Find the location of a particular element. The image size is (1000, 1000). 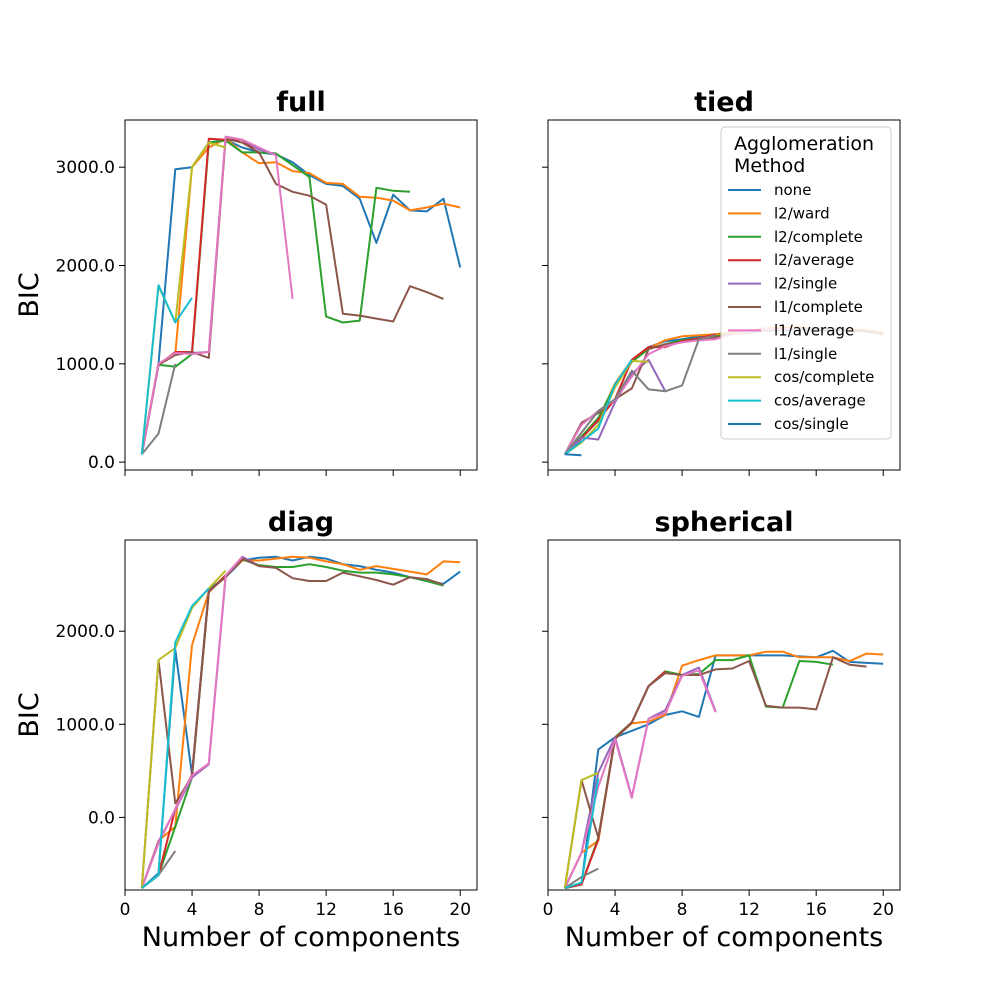

panel-title: tied is located at coordinates (724, 102).